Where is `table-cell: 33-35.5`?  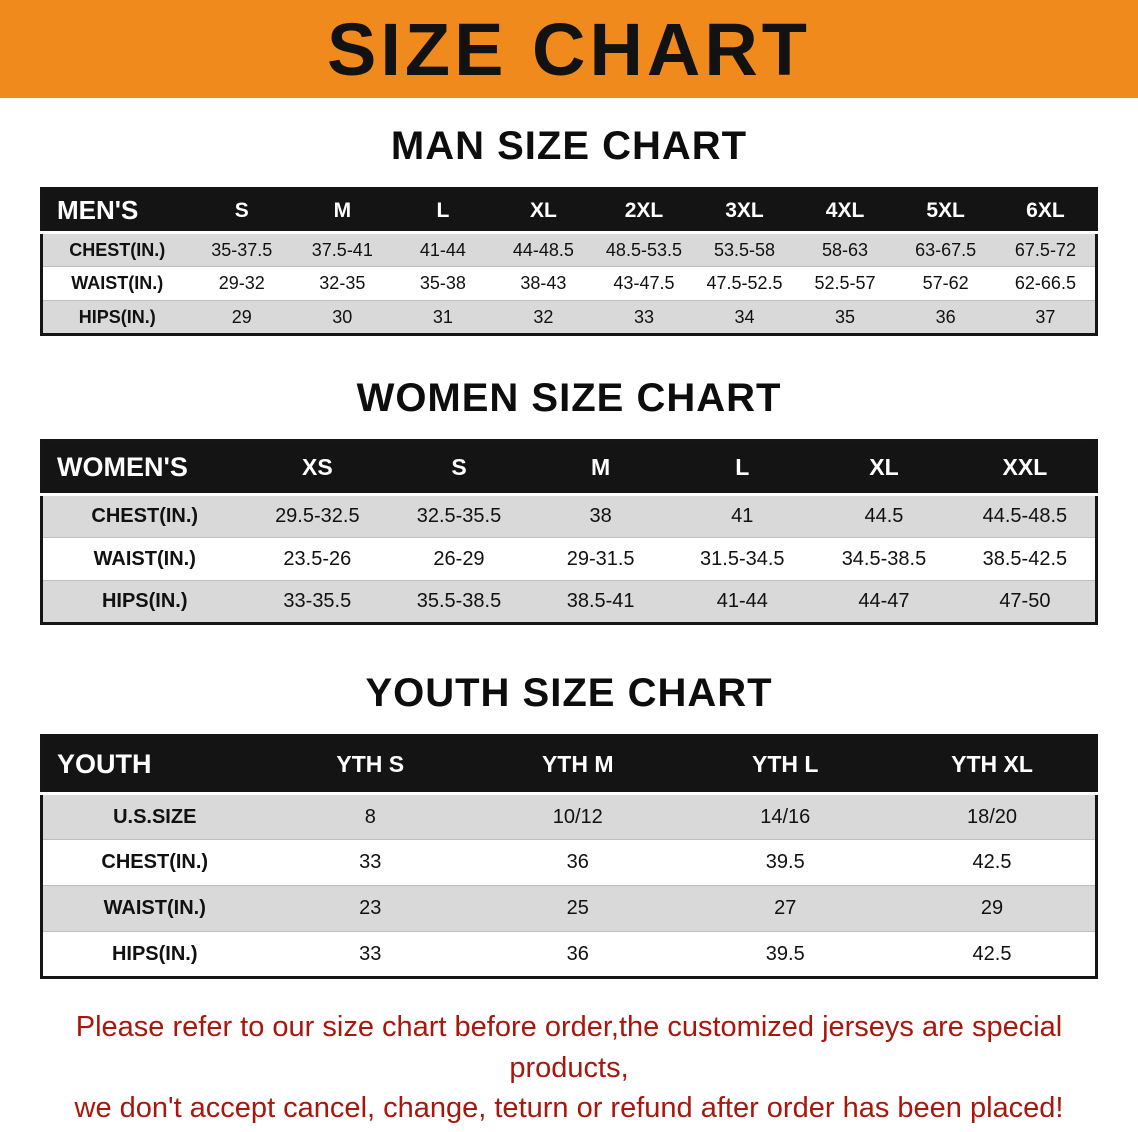
table-cell: 33-35.5 is located at coordinates (317, 601).